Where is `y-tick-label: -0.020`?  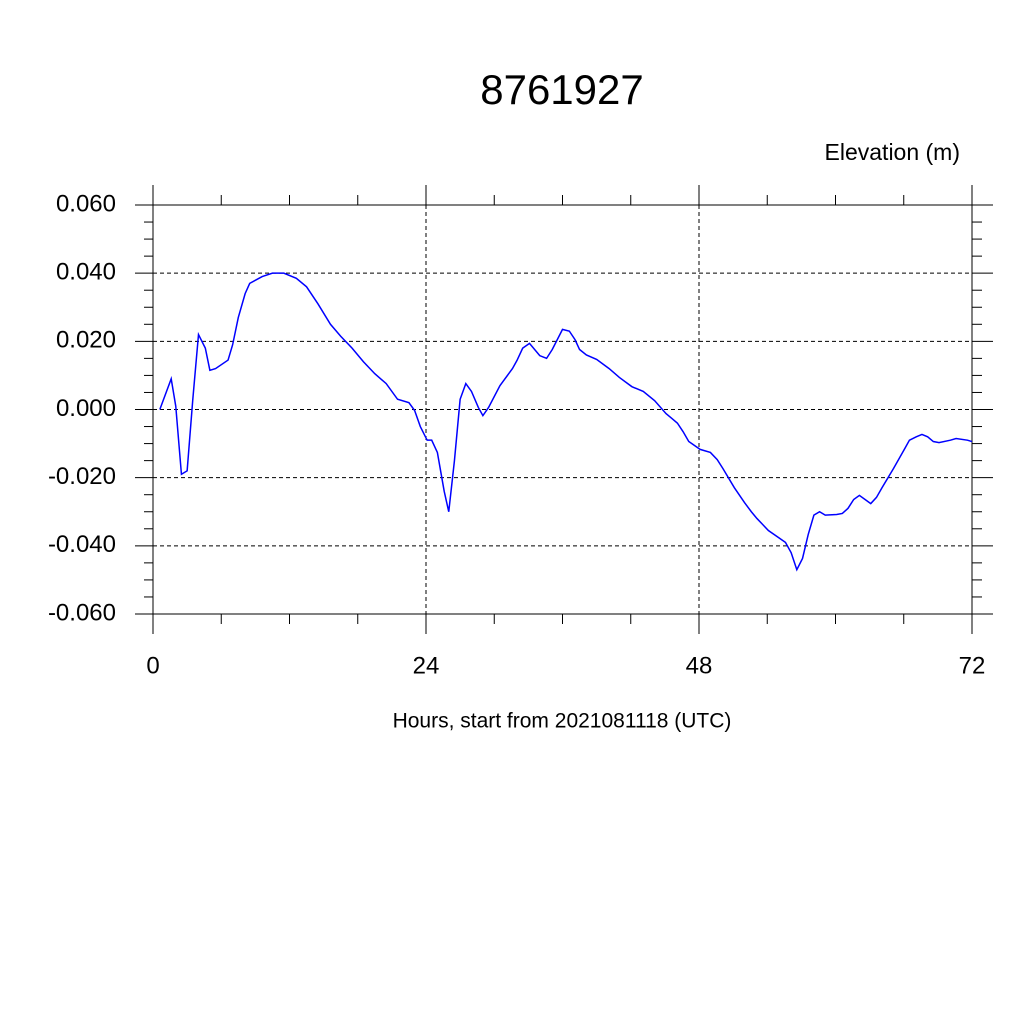 y-tick-label: -0.020 is located at coordinates (82, 476).